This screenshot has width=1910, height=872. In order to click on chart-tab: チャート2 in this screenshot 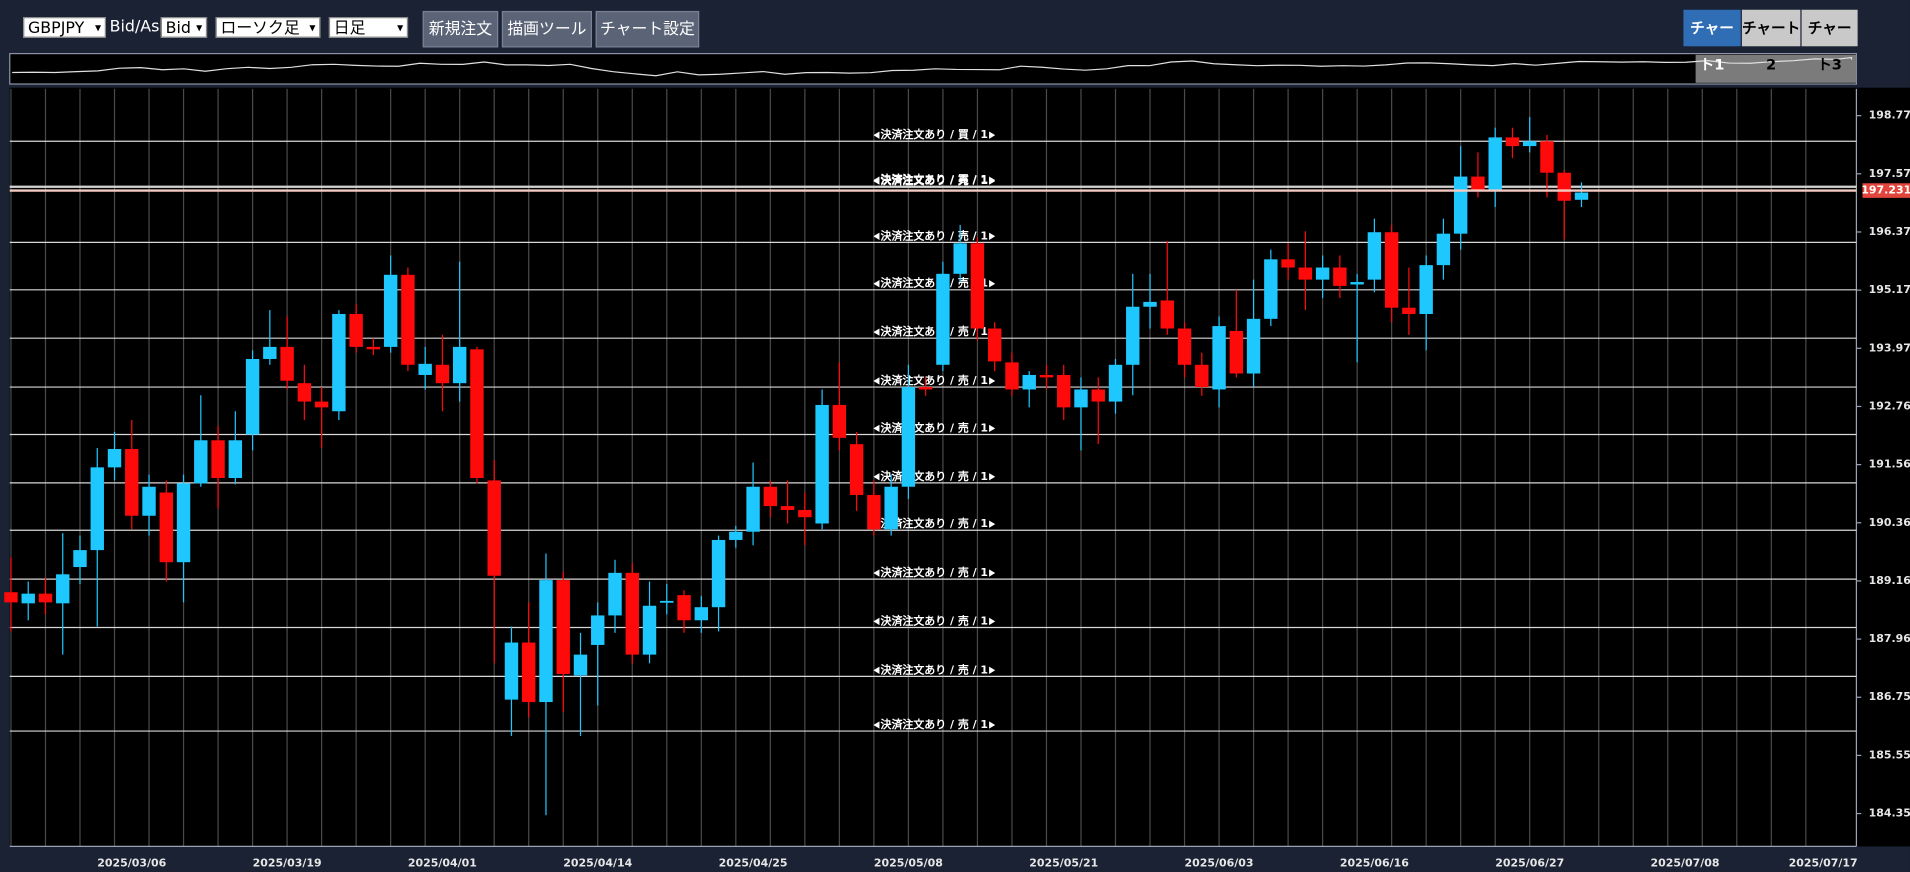, I will do `click(1771, 41)`.